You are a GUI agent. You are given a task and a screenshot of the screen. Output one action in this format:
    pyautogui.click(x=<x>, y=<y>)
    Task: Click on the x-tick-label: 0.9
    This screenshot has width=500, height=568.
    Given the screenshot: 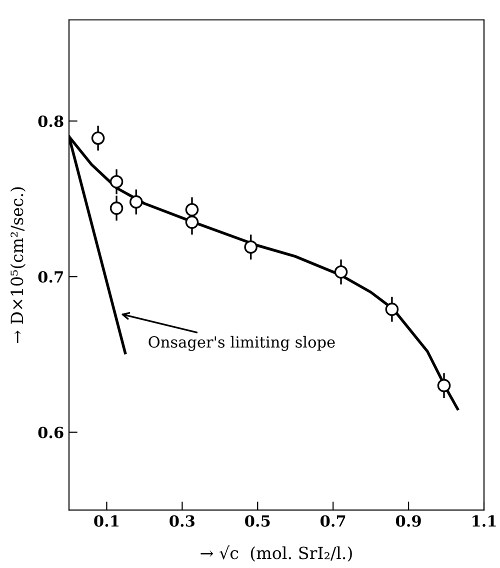 What is the action you would take?
    pyautogui.click(x=408, y=521)
    